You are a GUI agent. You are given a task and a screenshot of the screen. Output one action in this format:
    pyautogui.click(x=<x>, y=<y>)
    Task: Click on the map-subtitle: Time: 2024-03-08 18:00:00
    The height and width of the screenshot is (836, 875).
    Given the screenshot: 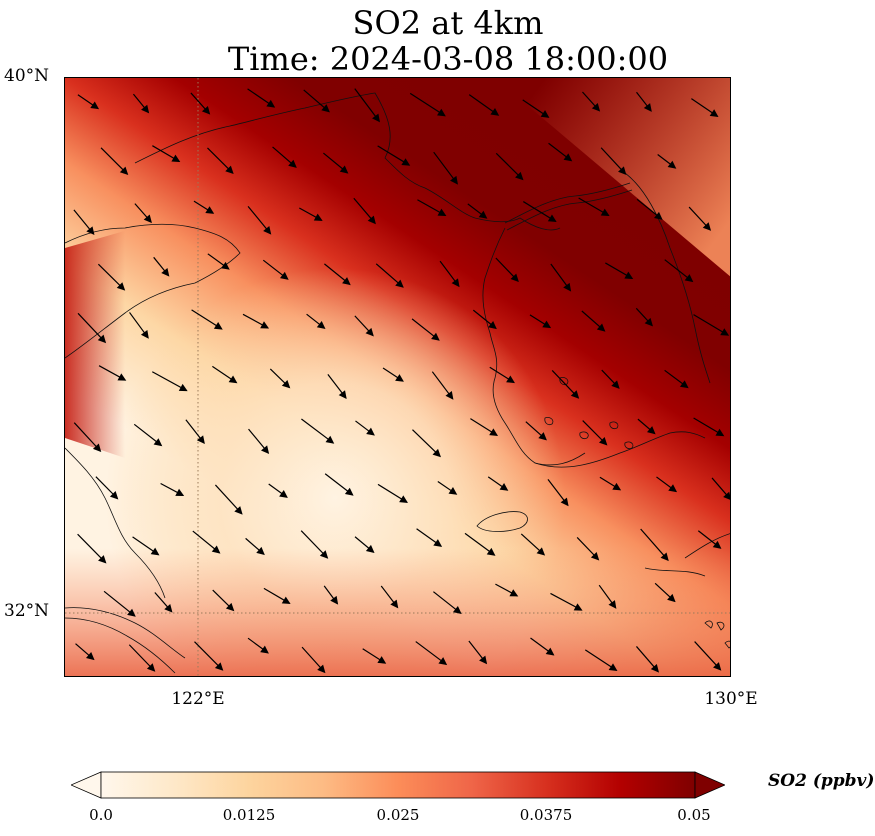 What is the action you would take?
    pyautogui.click(x=448, y=59)
    